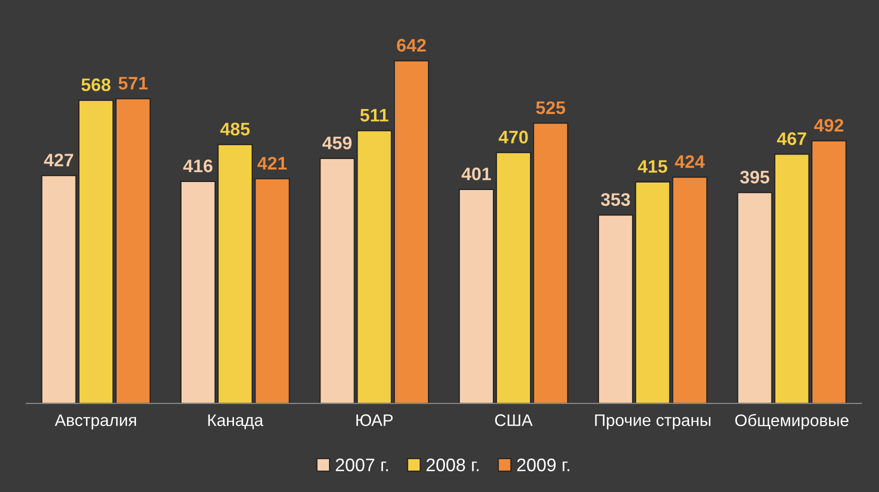  What do you see at coordinates (95, 85) in the screenshot?
I see `data-label: 568` at bounding box center [95, 85].